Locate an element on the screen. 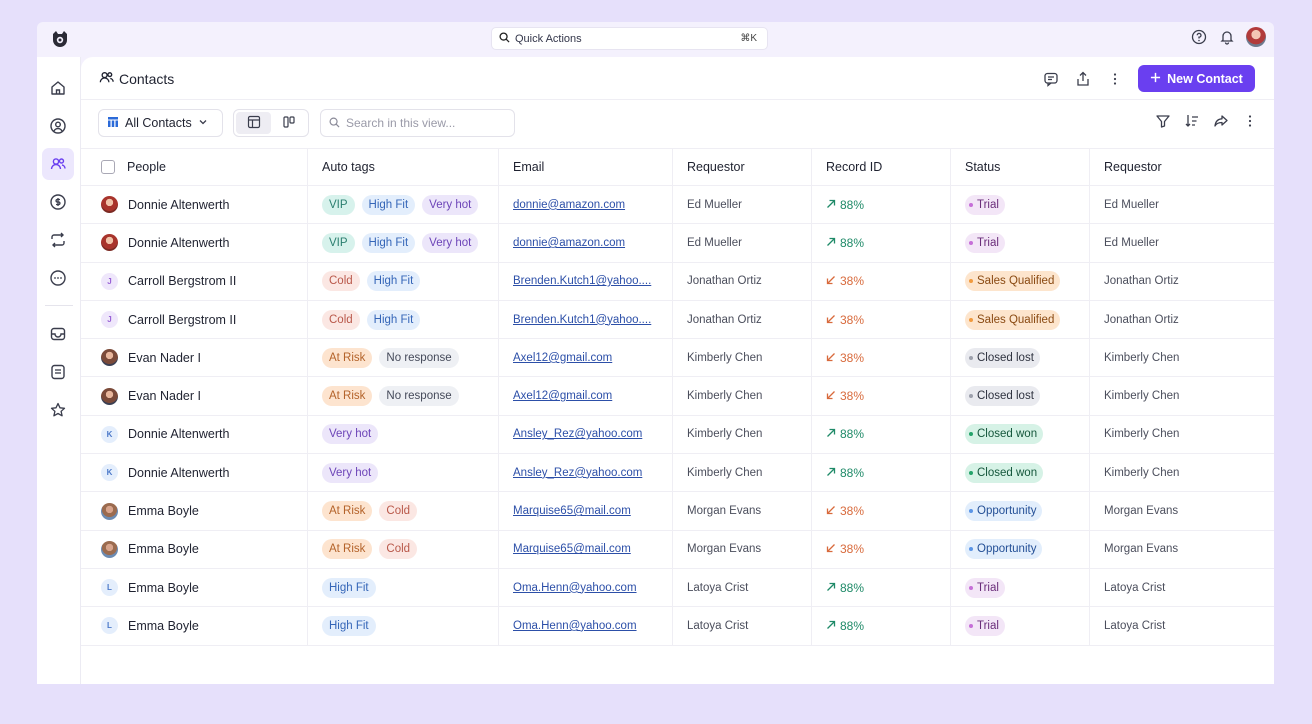 The width and height of the screenshot is (1312, 724). sidebar-user-circle-icon is located at coordinates (58, 126).